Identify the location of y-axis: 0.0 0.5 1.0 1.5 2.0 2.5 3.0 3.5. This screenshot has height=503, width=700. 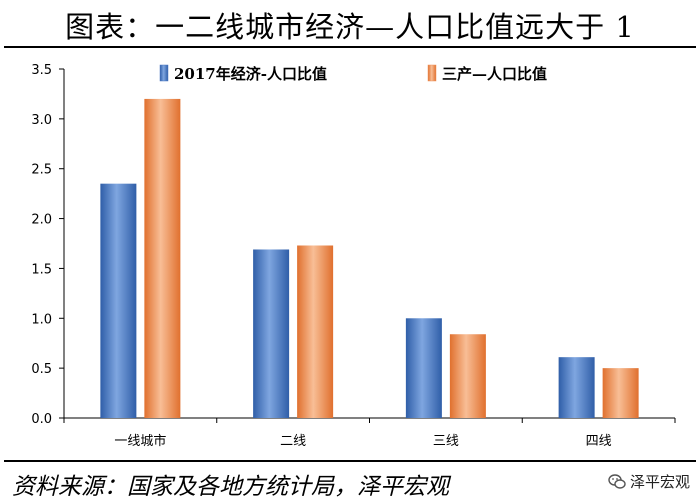
(48, 245).